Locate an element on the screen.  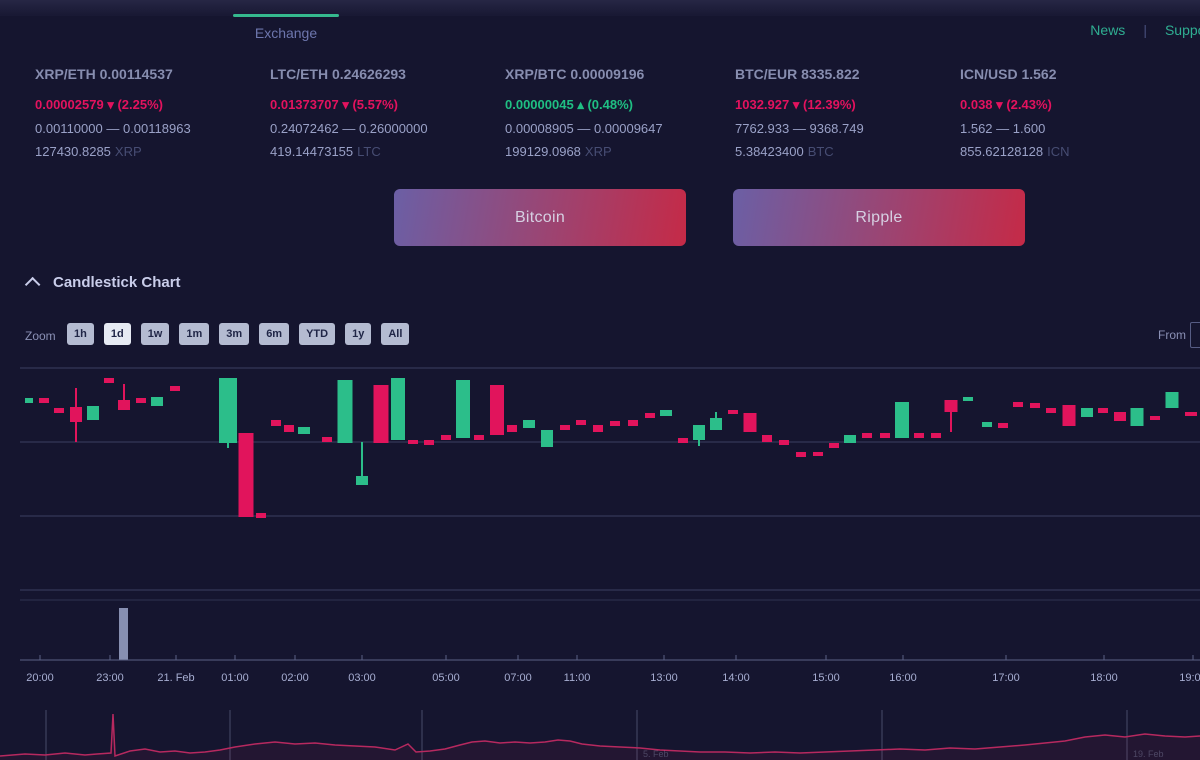
zoom-button-ytd: YTD is located at coordinates (317, 334).